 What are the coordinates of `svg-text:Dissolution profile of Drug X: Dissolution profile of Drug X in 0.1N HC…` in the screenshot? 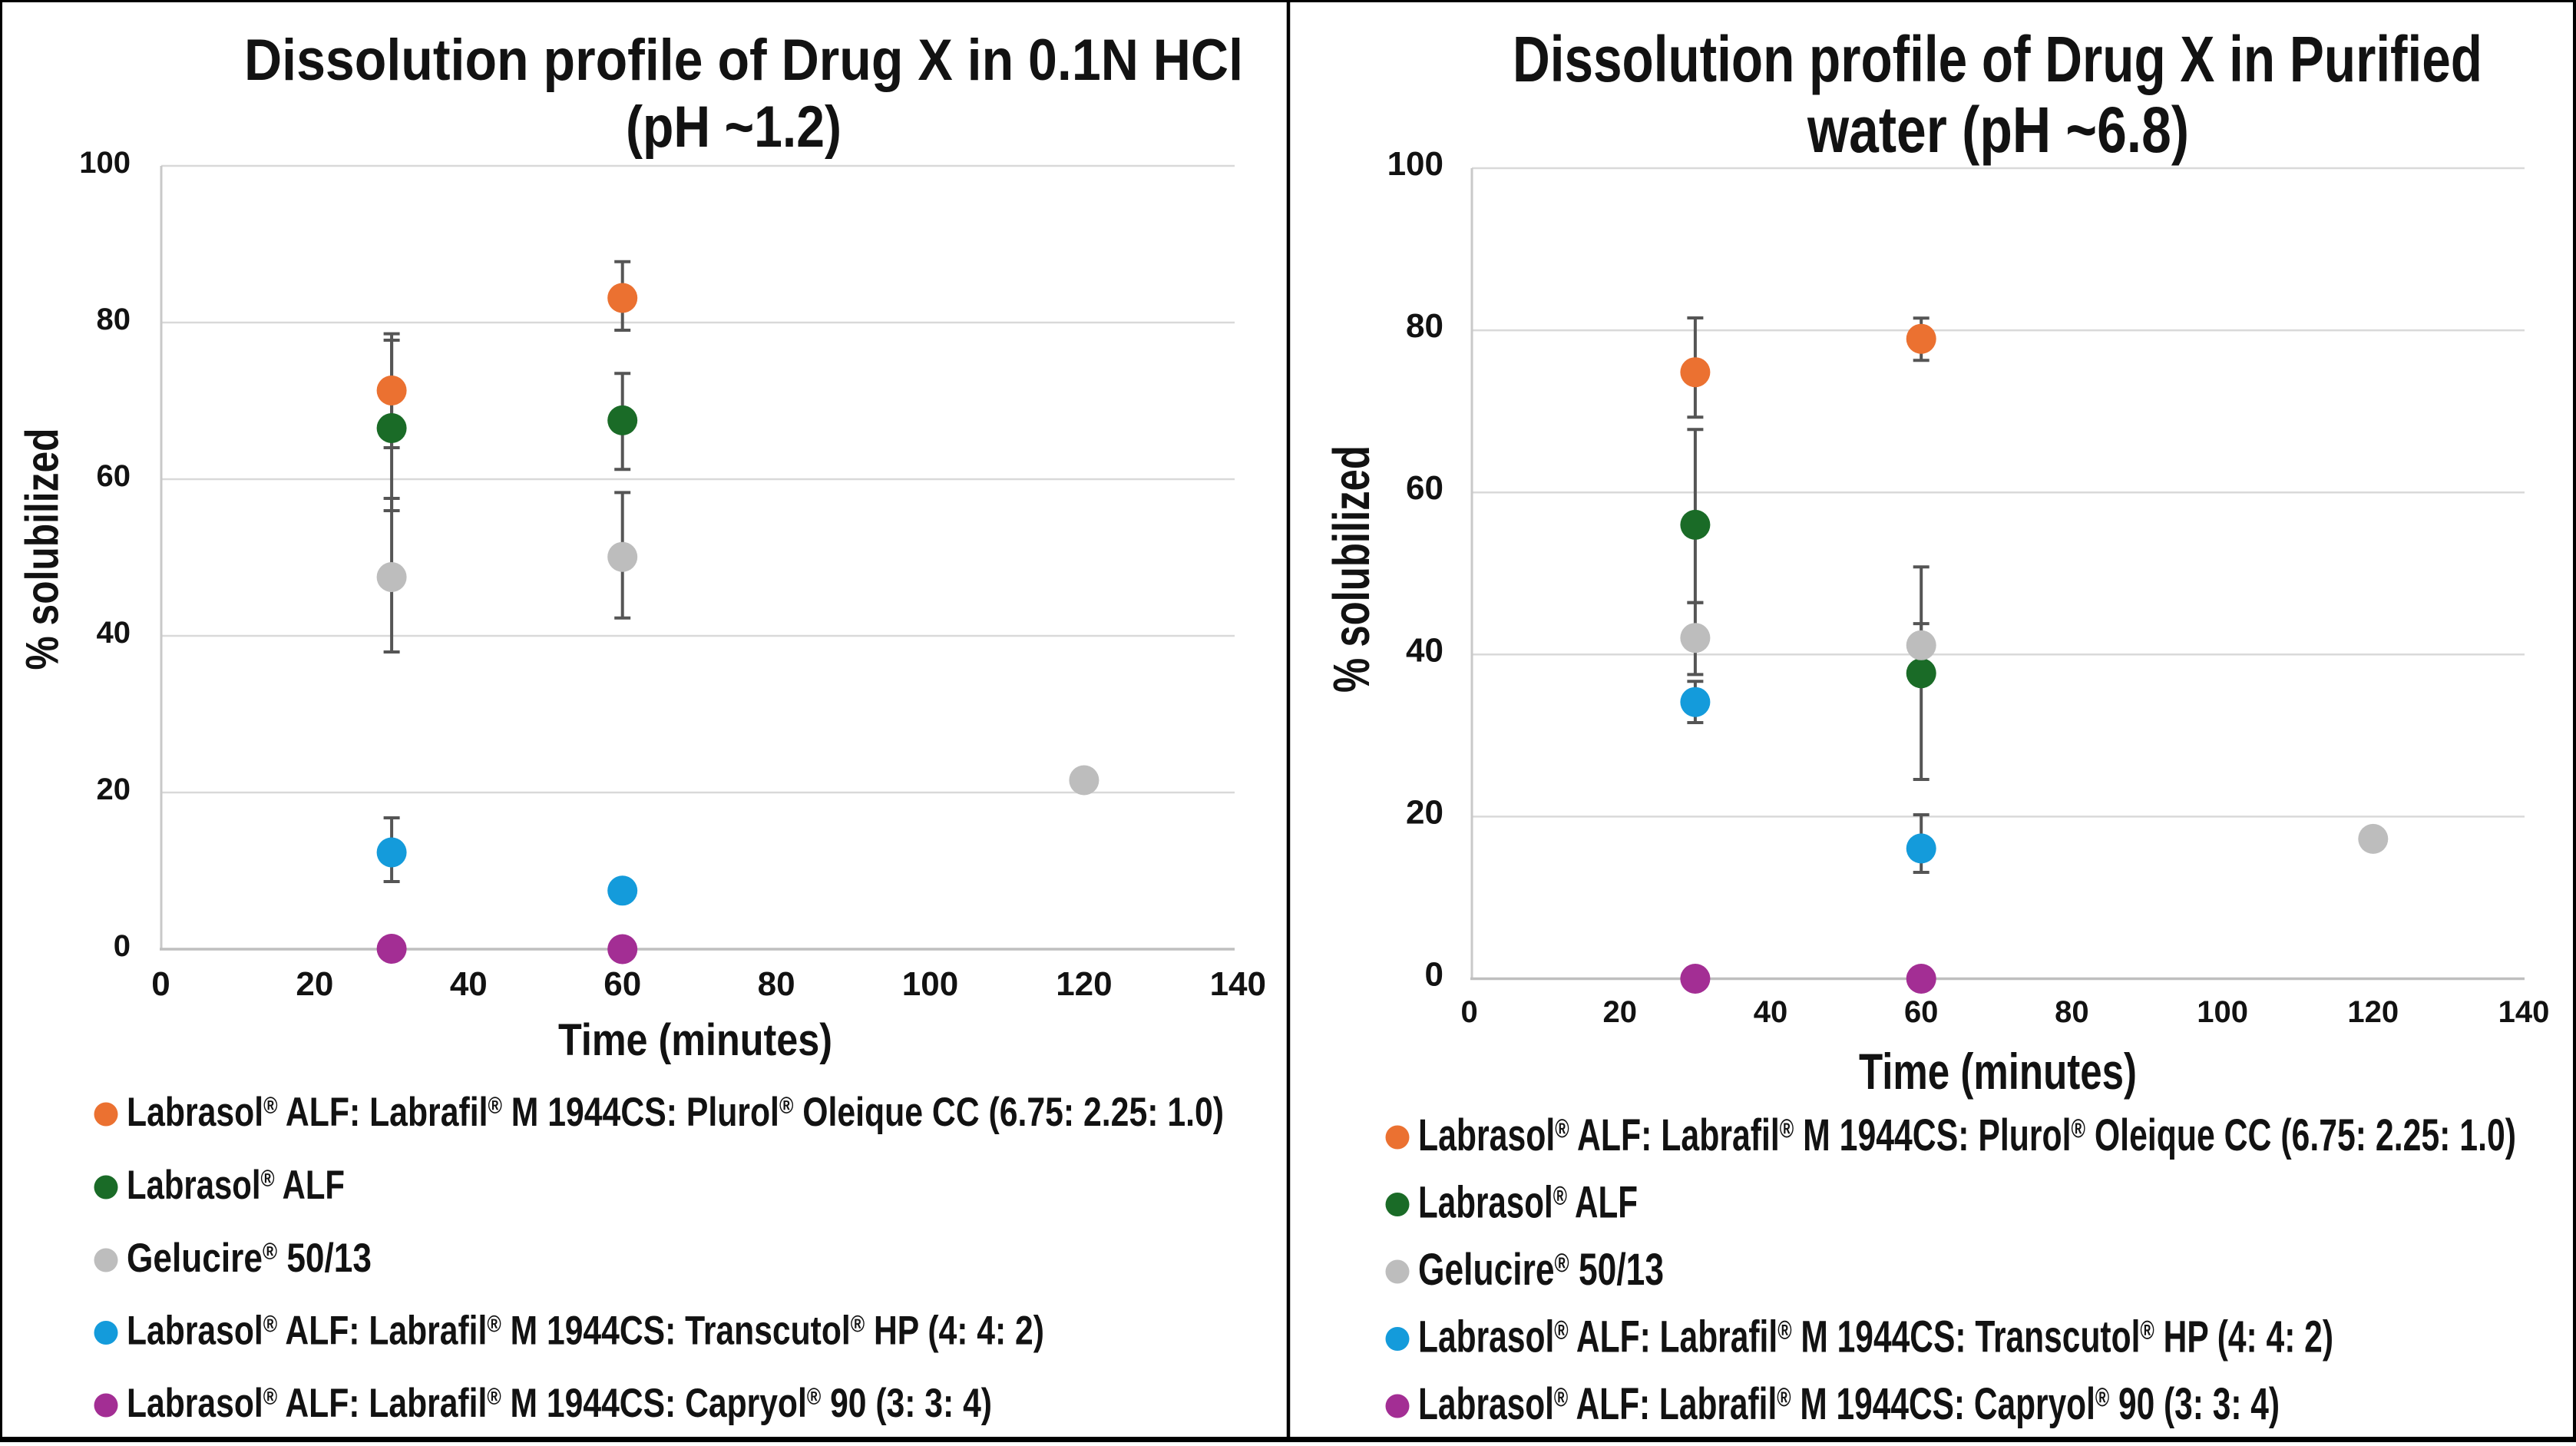 It's located at (743, 61).